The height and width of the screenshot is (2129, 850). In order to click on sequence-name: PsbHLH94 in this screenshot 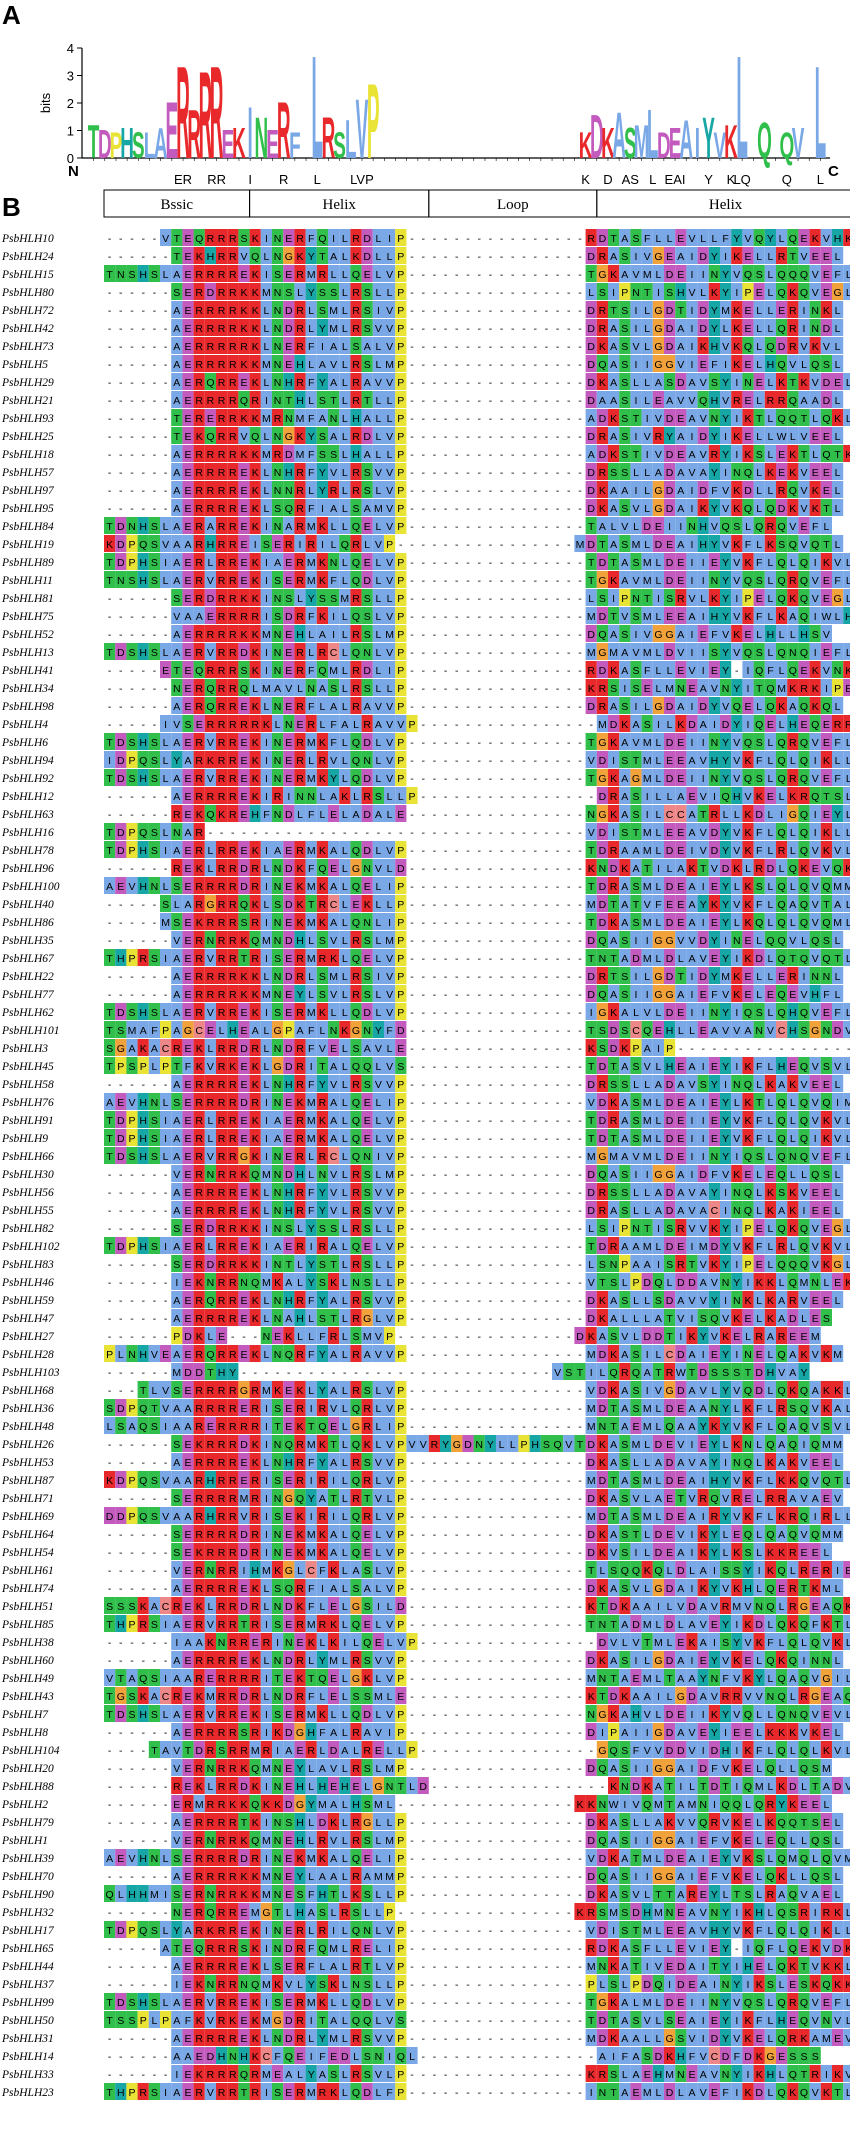, I will do `click(27, 761)`.